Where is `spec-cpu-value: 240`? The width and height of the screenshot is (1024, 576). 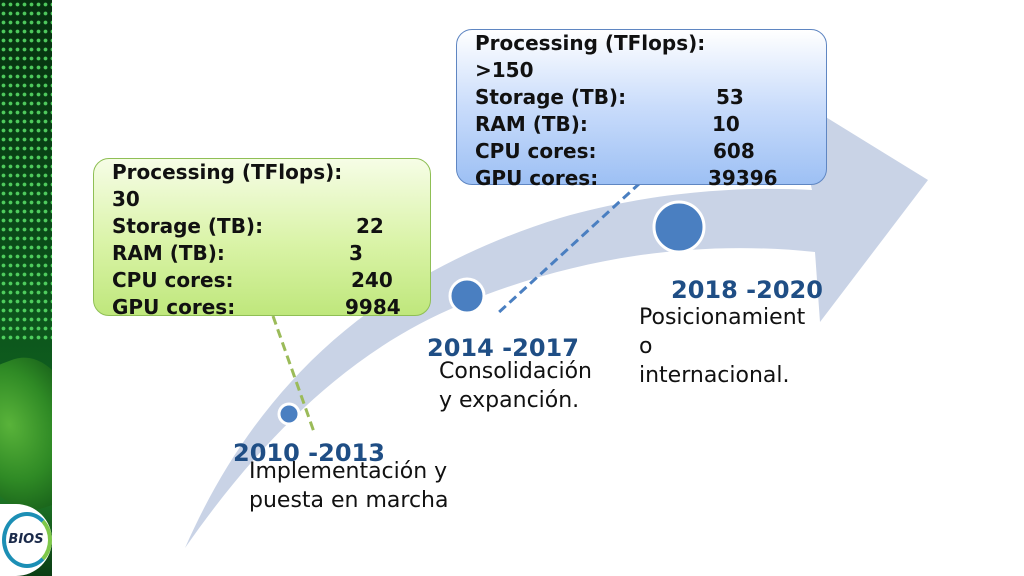 spec-cpu-value: 240 is located at coordinates (372, 280).